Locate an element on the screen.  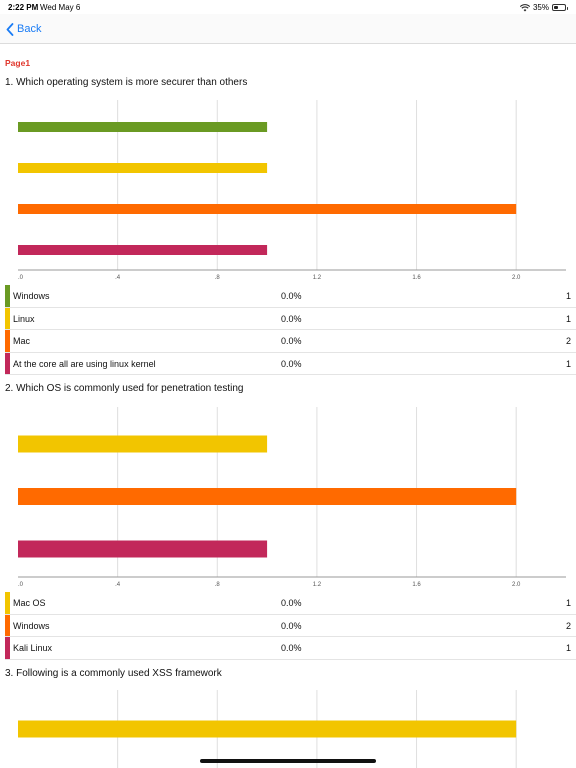
wifi-icon is located at coordinates (525, 7).